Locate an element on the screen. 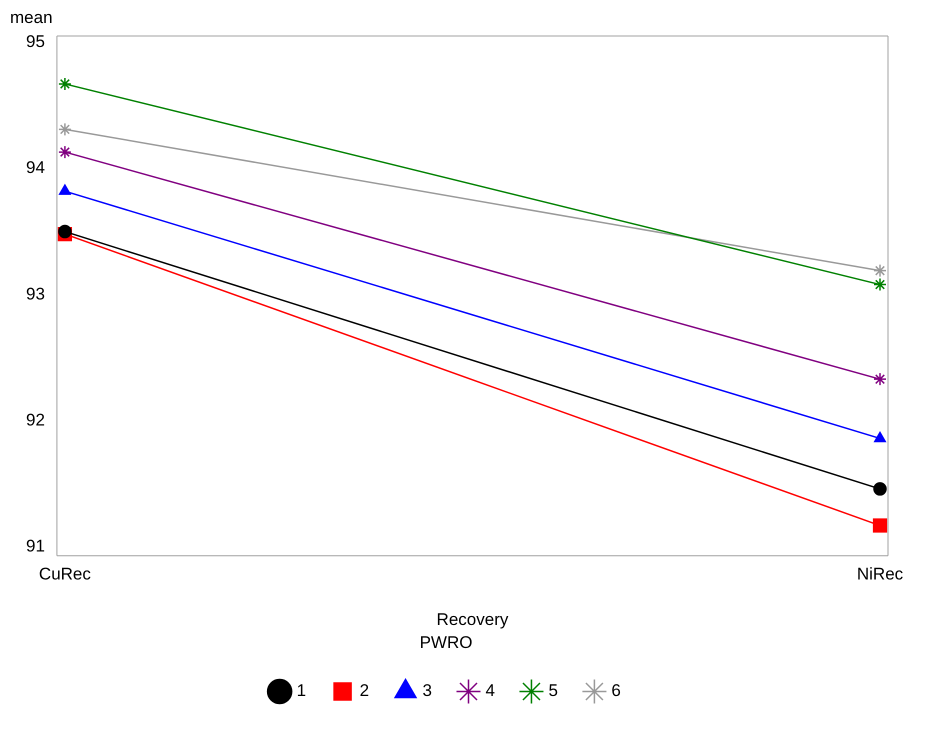 The width and height of the screenshot is (936, 729). y-tick-label: 95 is located at coordinates (35, 41).